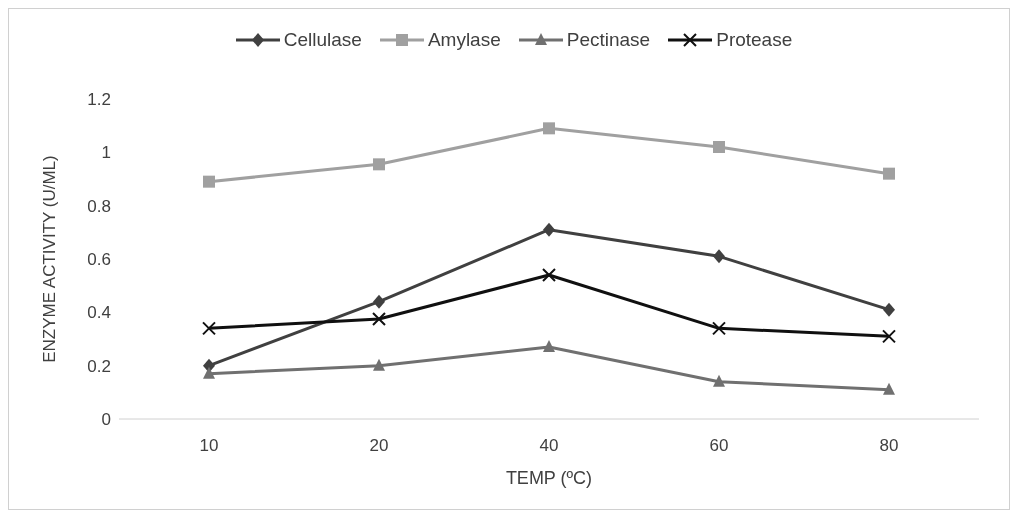 The height and width of the screenshot is (526, 1032). I want to click on y-tick-label: 0.6, so click(99, 260).